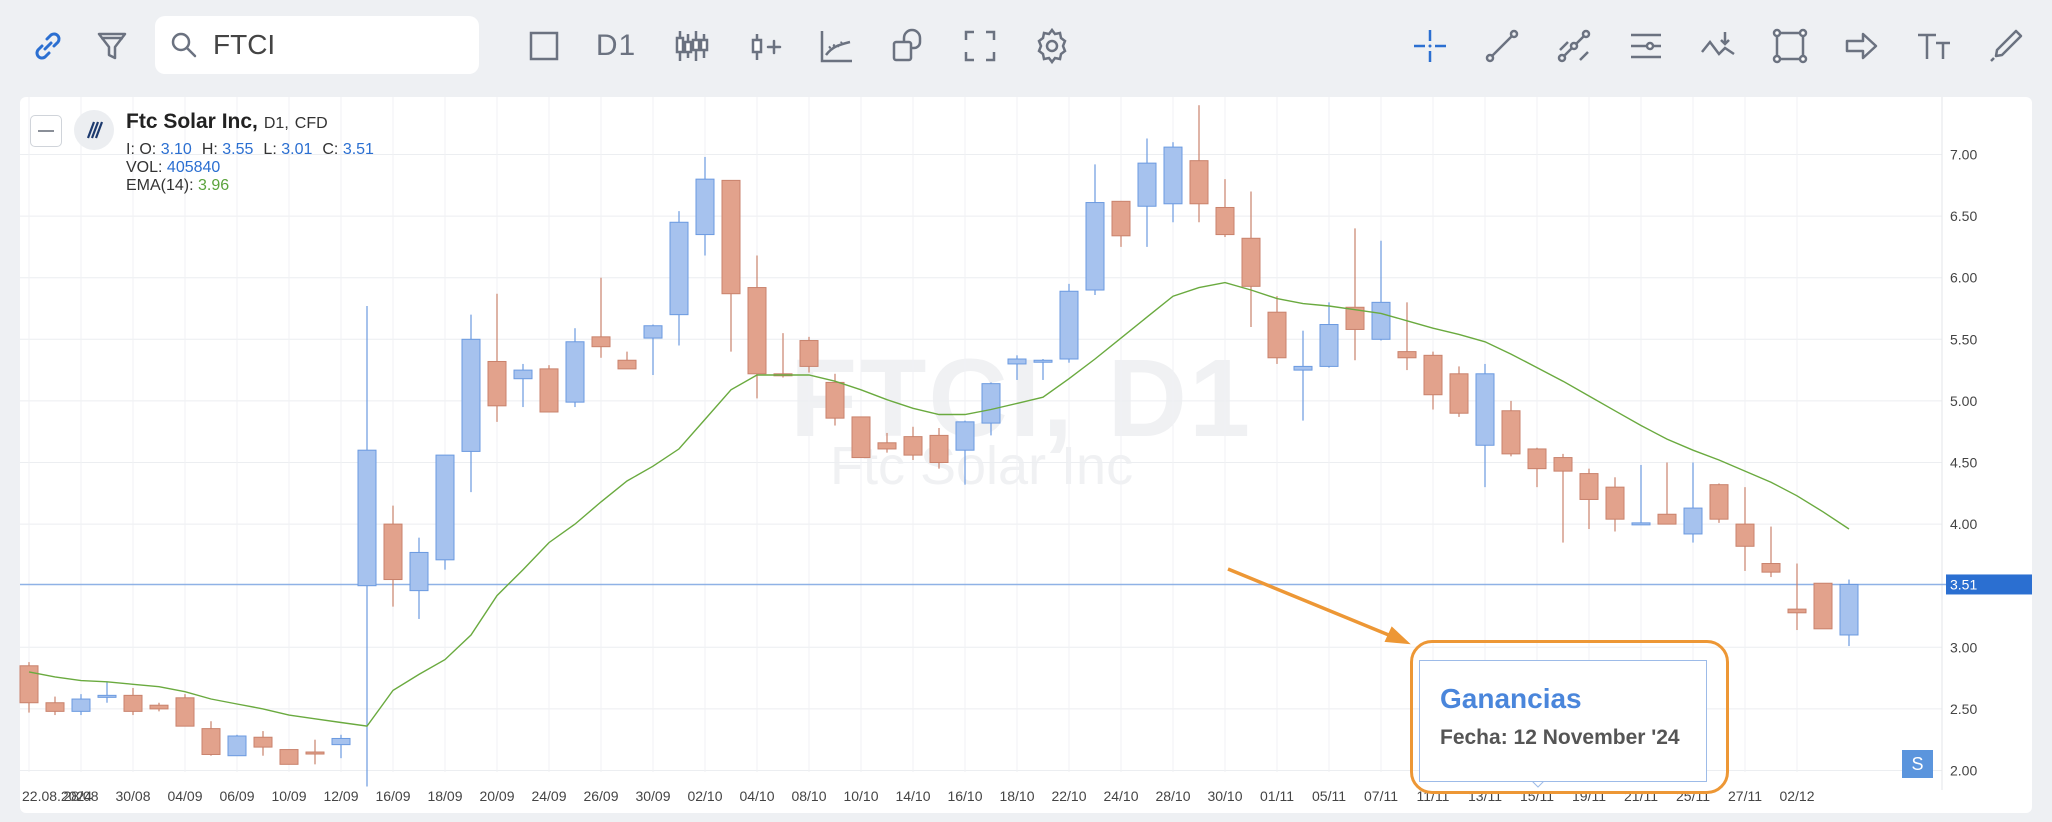 Image resolution: width=2052 pixels, height=822 pixels. Describe the element at coordinates (1989, 584) in the screenshot. I see `current-price-tag` at that location.